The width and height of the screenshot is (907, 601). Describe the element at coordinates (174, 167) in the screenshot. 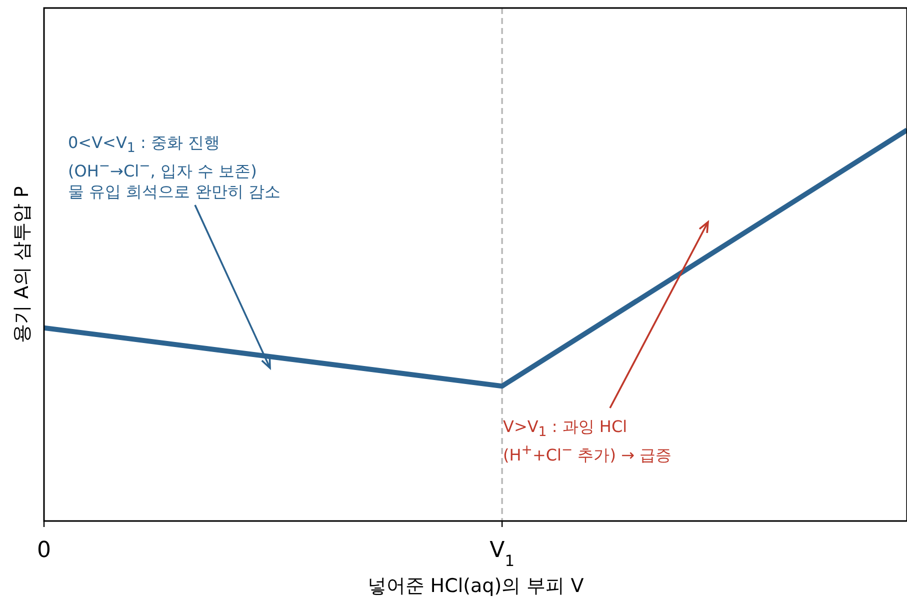

I see `annotation: 0<V<V$_{1}$ : 중화 진행 (OH$^{−}$→Cl$^{−}$, 입자 수 보존) 물 유입 희석으로 완만히 감소` at that location.